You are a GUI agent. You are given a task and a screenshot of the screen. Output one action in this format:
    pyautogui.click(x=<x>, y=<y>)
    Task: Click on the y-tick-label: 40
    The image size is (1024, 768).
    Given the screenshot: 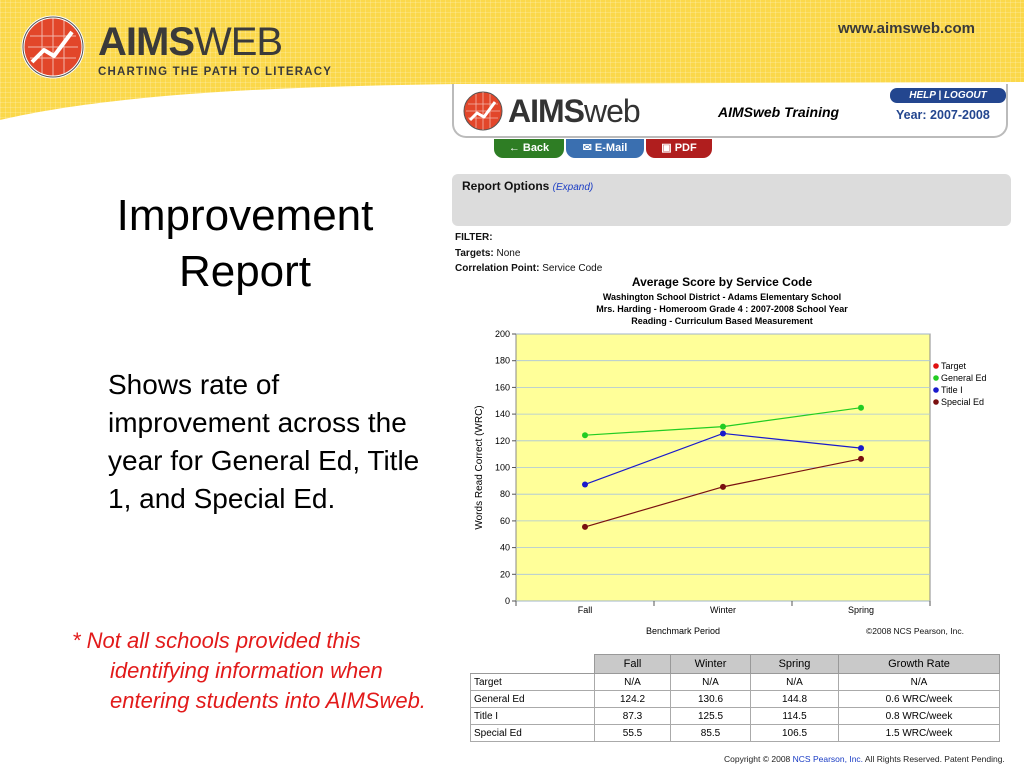 What is the action you would take?
    pyautogui.click(x=505, y=548)
    